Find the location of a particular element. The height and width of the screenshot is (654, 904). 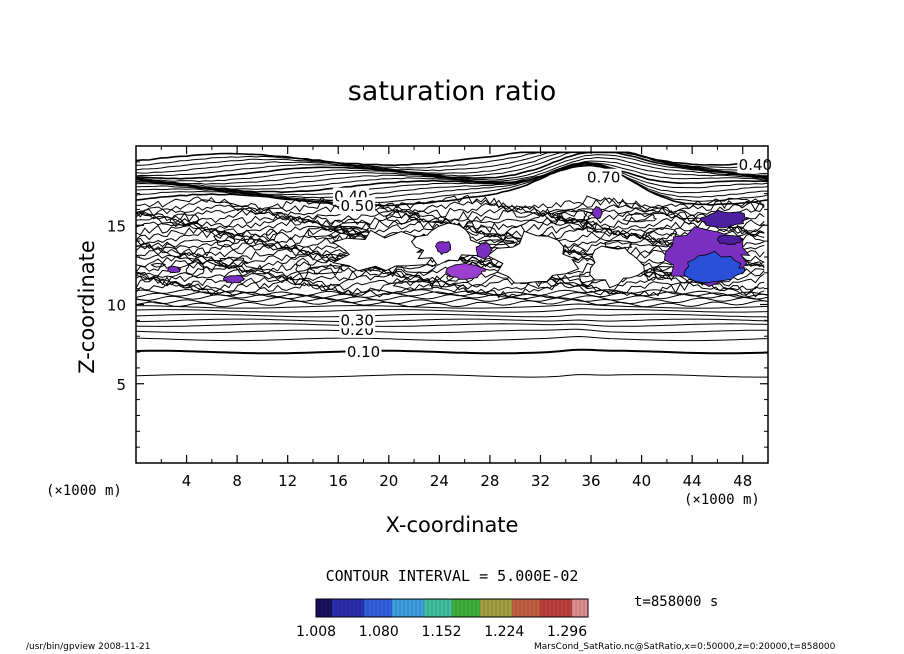

contour-label: 0.40 is located at coordinates (755, 165).